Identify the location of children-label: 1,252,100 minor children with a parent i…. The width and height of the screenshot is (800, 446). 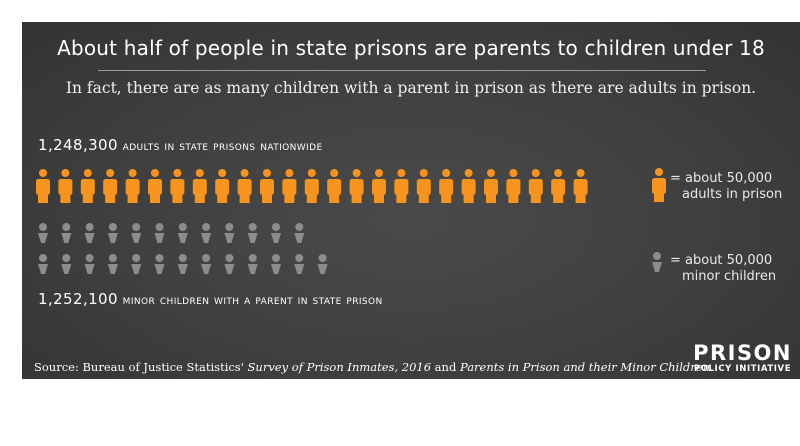
(210, 299).